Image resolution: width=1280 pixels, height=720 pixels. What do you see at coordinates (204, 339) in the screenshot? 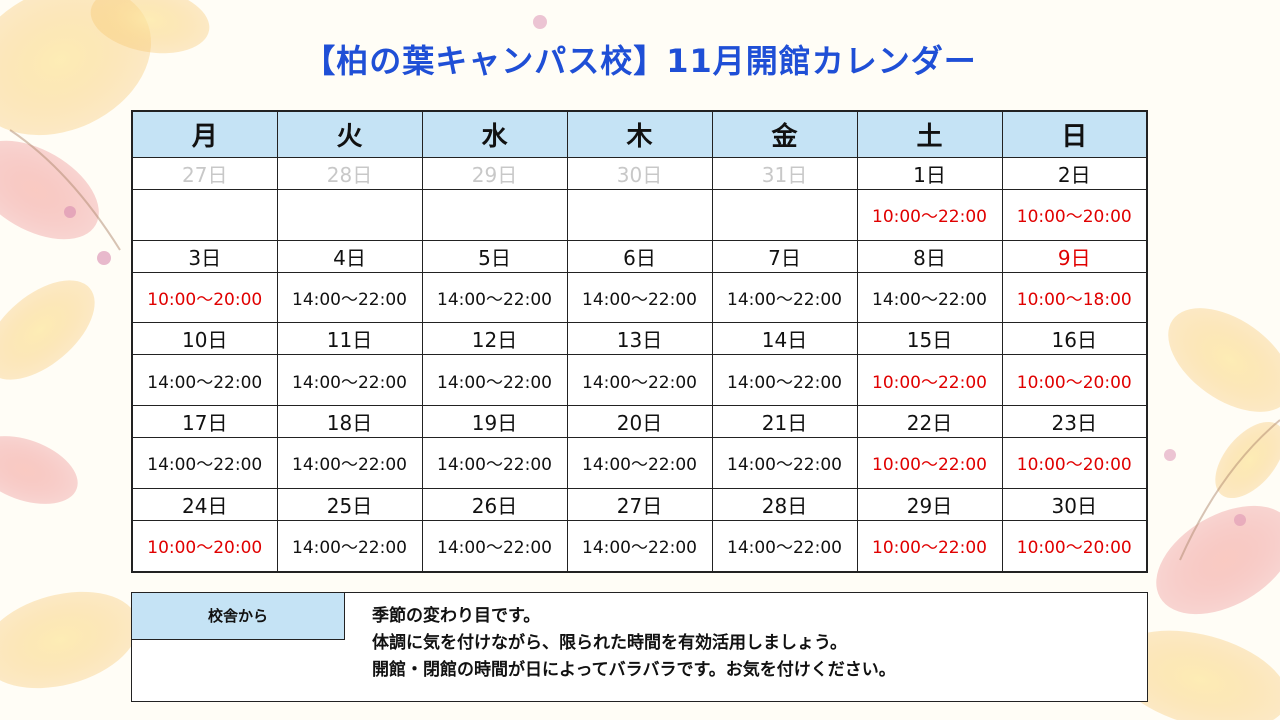
I see `date-cell: 10日` at bounding box center [204, 339].